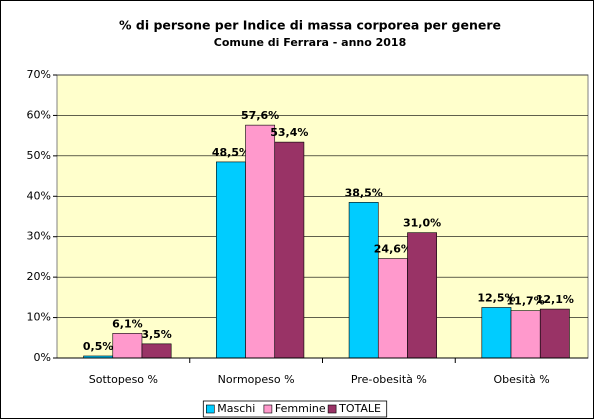  I want to click on y-tick-label: 60%, so click(39, 114).